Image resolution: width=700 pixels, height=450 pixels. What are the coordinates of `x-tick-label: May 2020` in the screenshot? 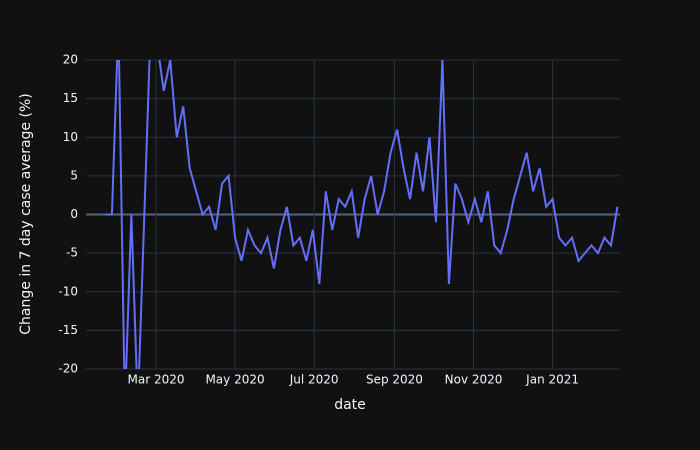 It's located at (234, 380).